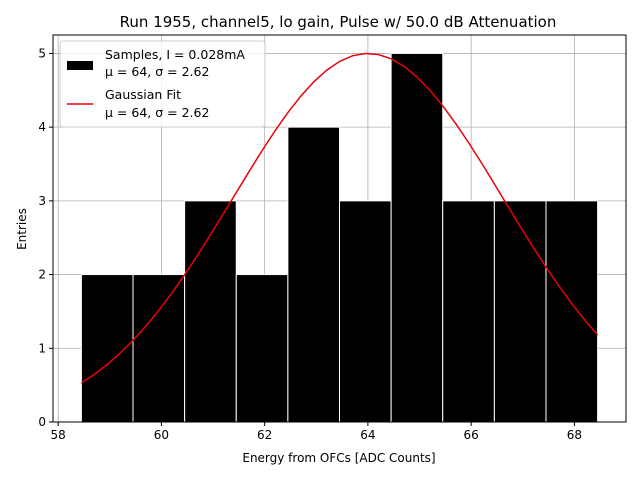 This screenshot has height=480, width=640. I want to click on y-tick-label: 4, so click(42, 127).